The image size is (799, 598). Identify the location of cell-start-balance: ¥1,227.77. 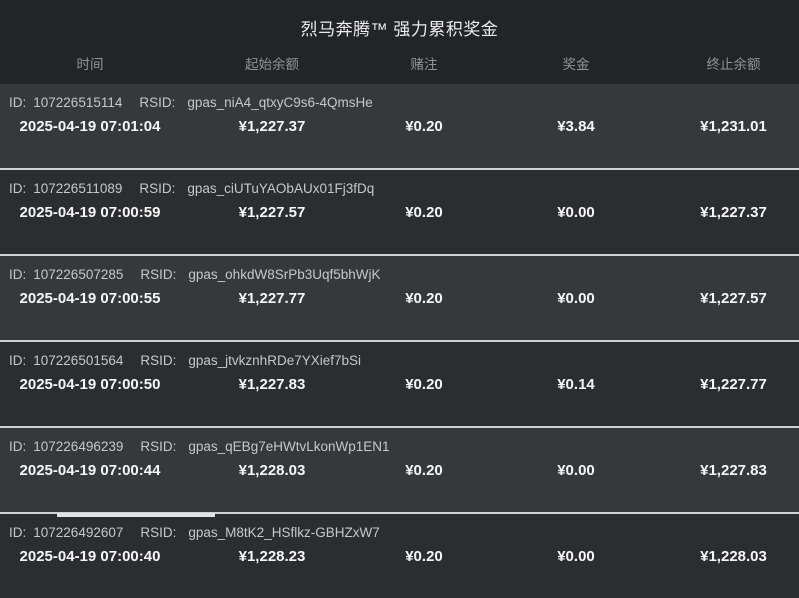
(272, 298).